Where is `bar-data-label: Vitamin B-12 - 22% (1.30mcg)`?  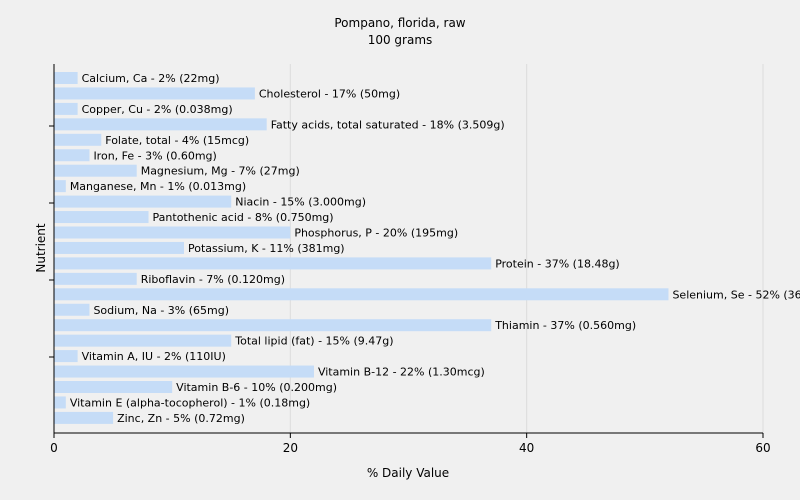 bar-data-label: Vitamin B-12 - 22% (1.30mcg) is located at coordinates (401, 372).